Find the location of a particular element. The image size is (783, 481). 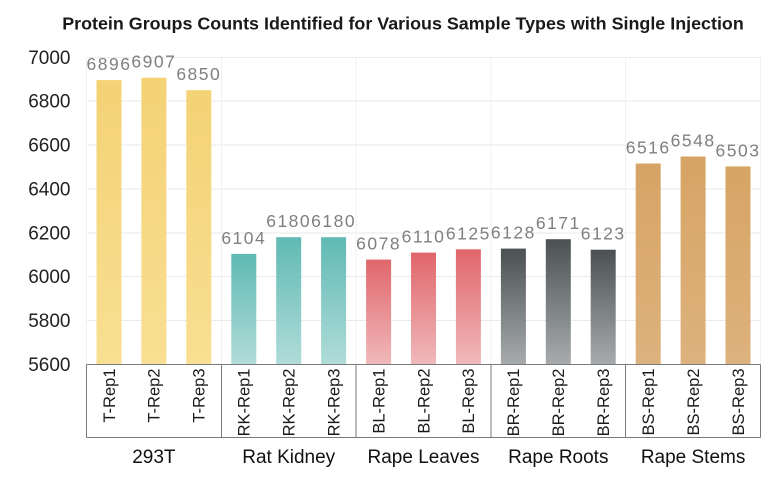

svg-text: 5600 is located at coordinates (49, 365).